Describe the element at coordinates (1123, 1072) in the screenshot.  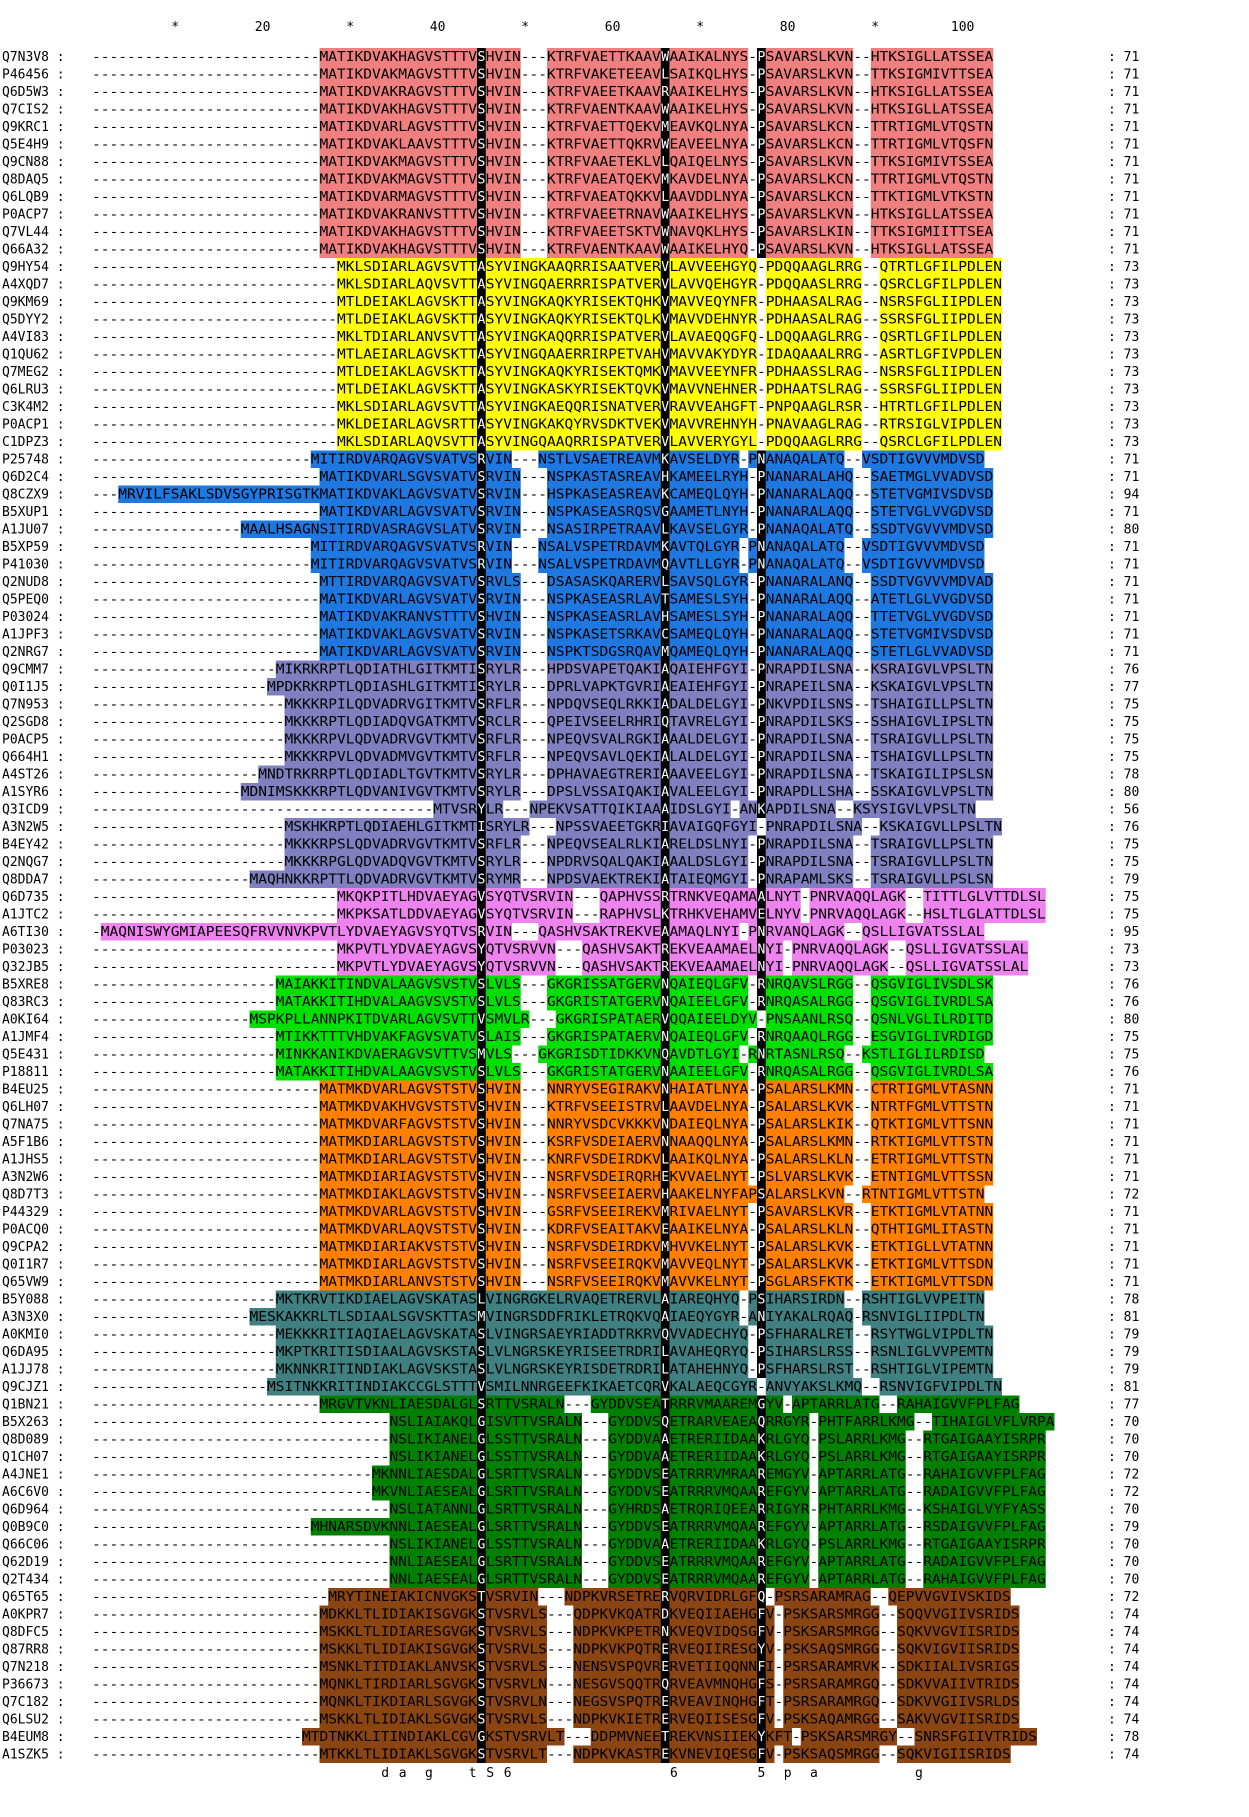
I see `sequence-length: : 76` at that location.